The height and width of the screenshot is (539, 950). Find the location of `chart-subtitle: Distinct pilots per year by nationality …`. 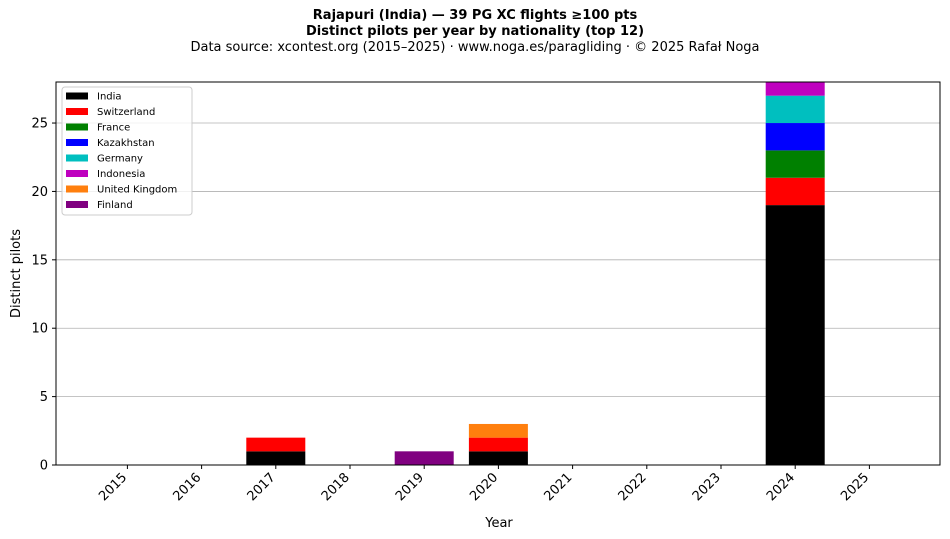

chart-subtitle: Distinct pilots per year by nationality … is located at coordinates (475, 31).